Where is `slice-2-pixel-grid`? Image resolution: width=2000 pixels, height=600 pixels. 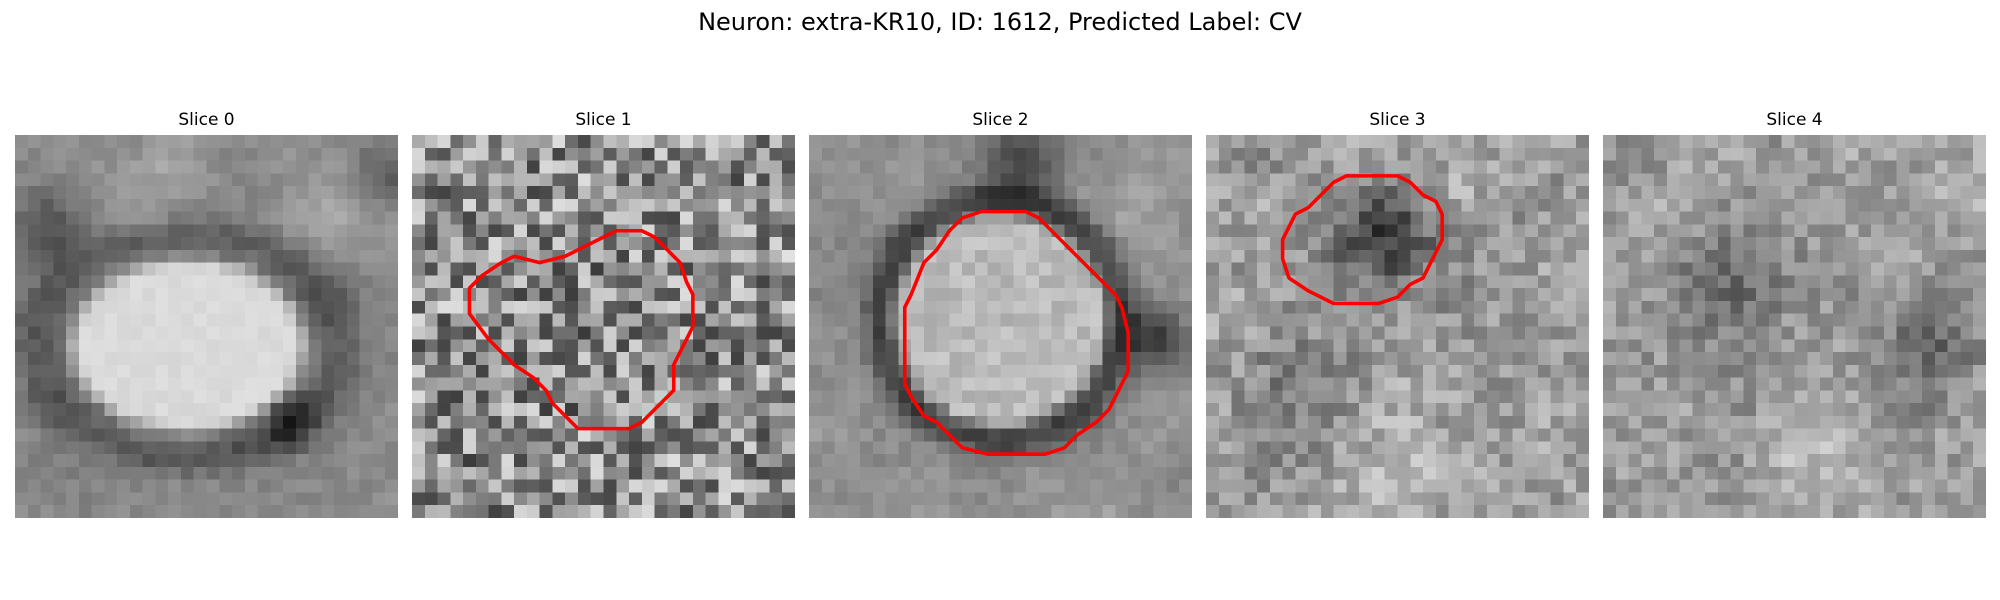 slice-2-pixel-grid is located at coordinates (1000, 326).